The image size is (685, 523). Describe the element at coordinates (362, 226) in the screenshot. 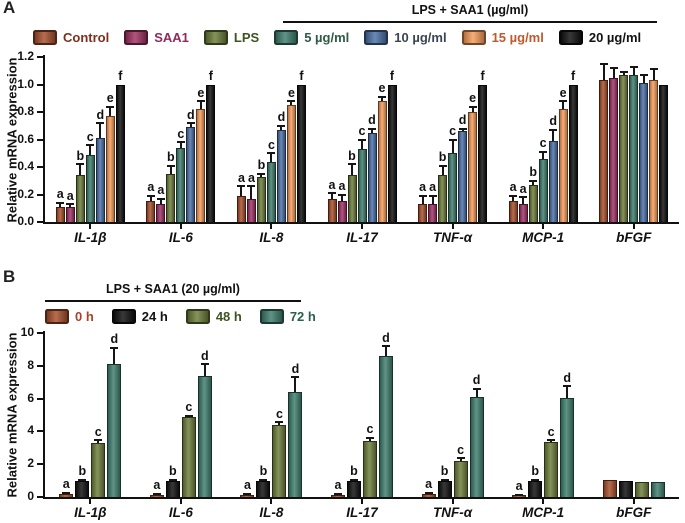

I see `x-axis-tick` at that location.